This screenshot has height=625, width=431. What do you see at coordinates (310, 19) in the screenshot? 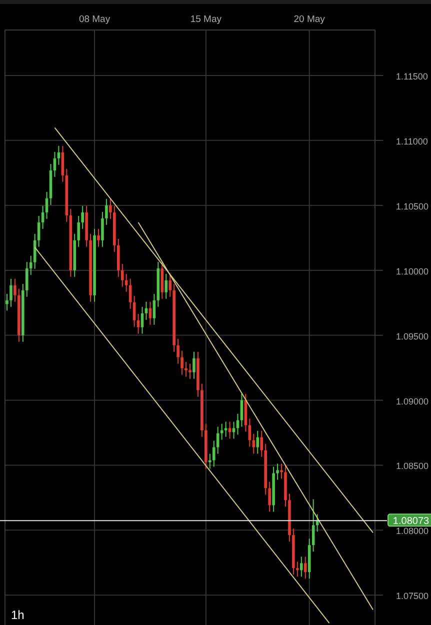
I see `x-tick-label: 20 May` at bounding box center [310, 19].